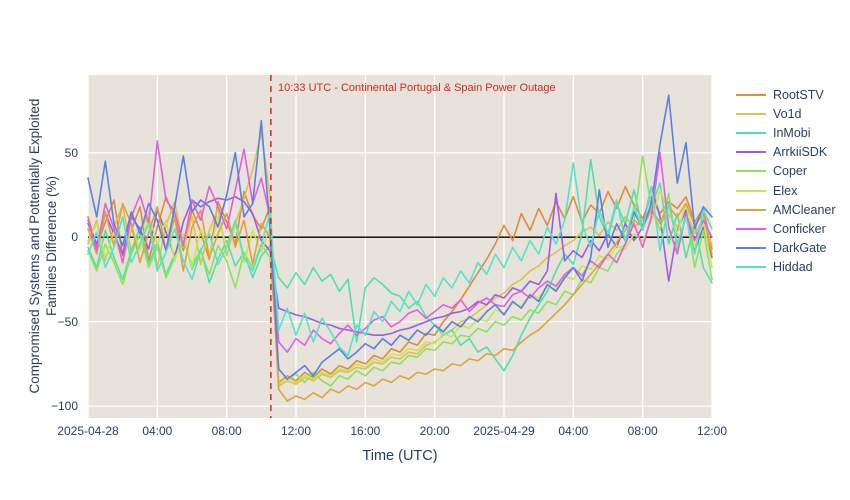 This screenshot has height=500, width=850. What do you see at coordinates (71, 152) in the screenshot?
I see `y-tick-label: 50` at bounding box center [71, 152].